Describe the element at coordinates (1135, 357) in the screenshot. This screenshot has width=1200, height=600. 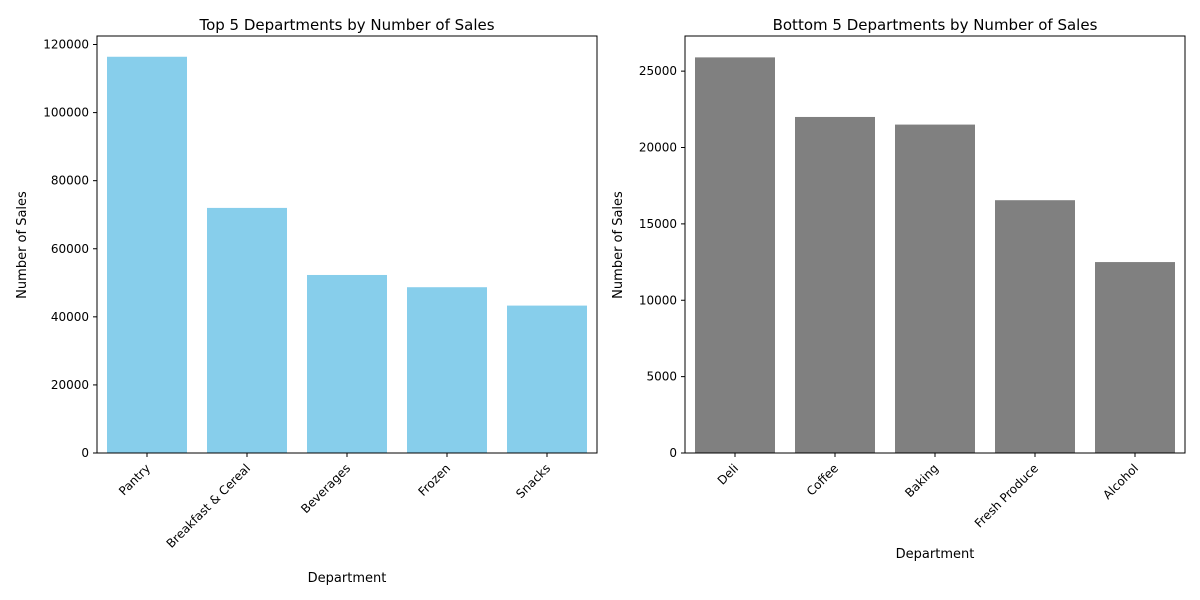
I see `bar-alcohol` at that location.